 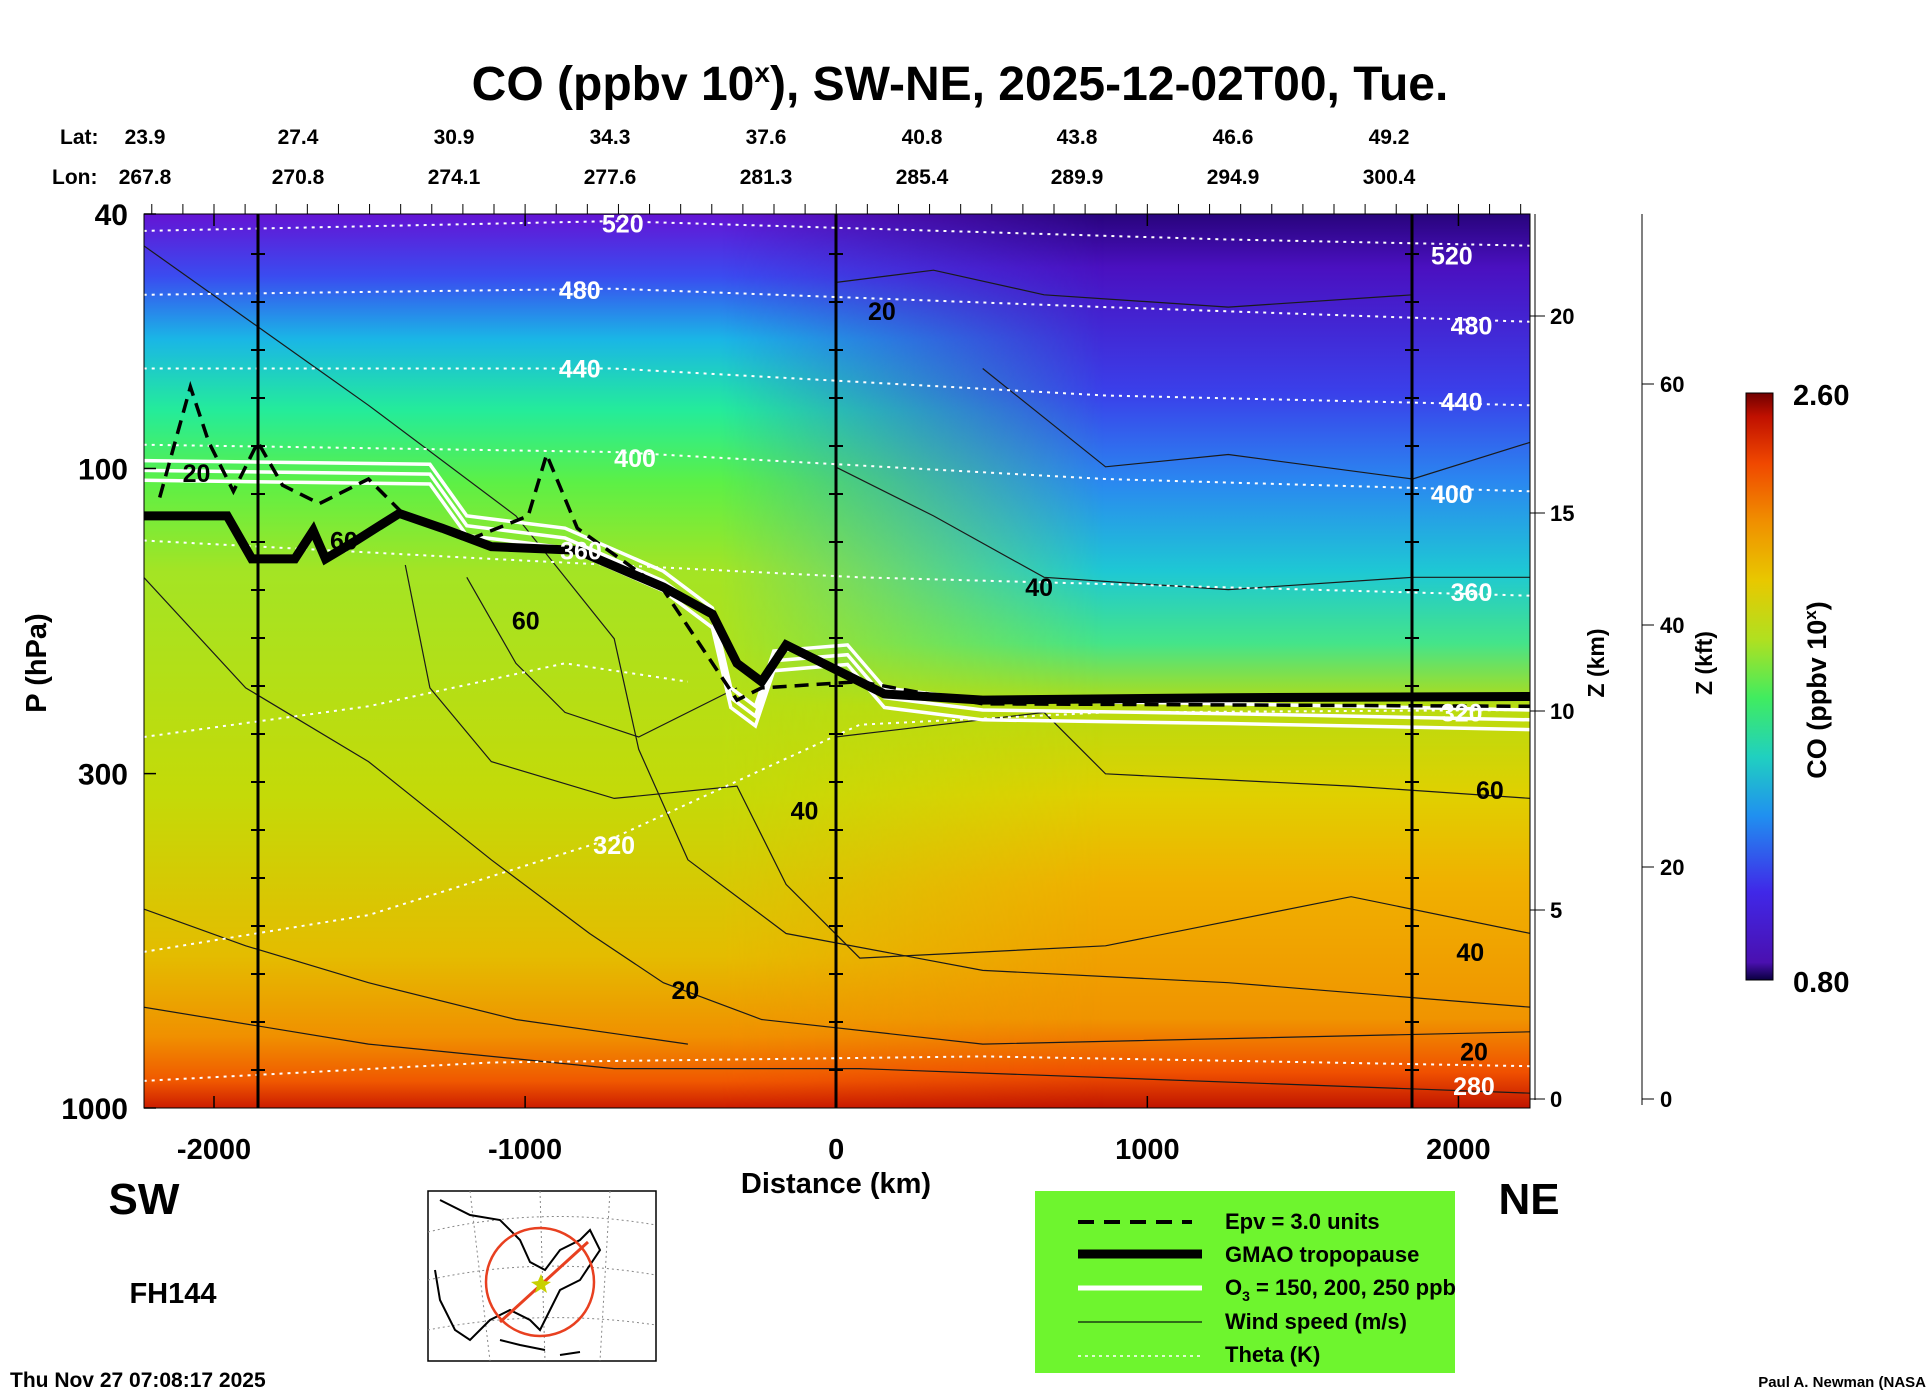 What do you see at coordinates (1821, 983) in the screenshot?
I see `colorbar-min: 0.80` at bounding box center [1821, 983].